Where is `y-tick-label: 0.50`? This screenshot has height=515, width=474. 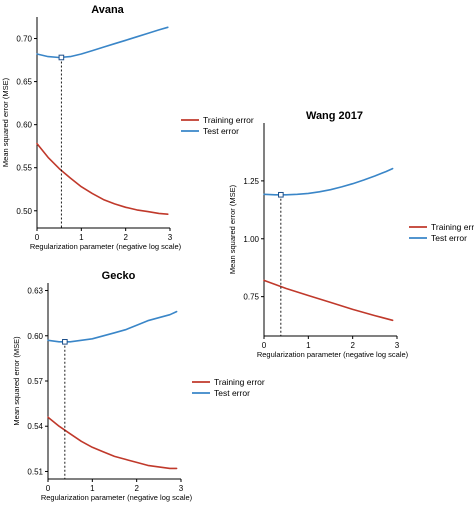 y-tick-label: 0.50 is located at coordinates (24, 211).